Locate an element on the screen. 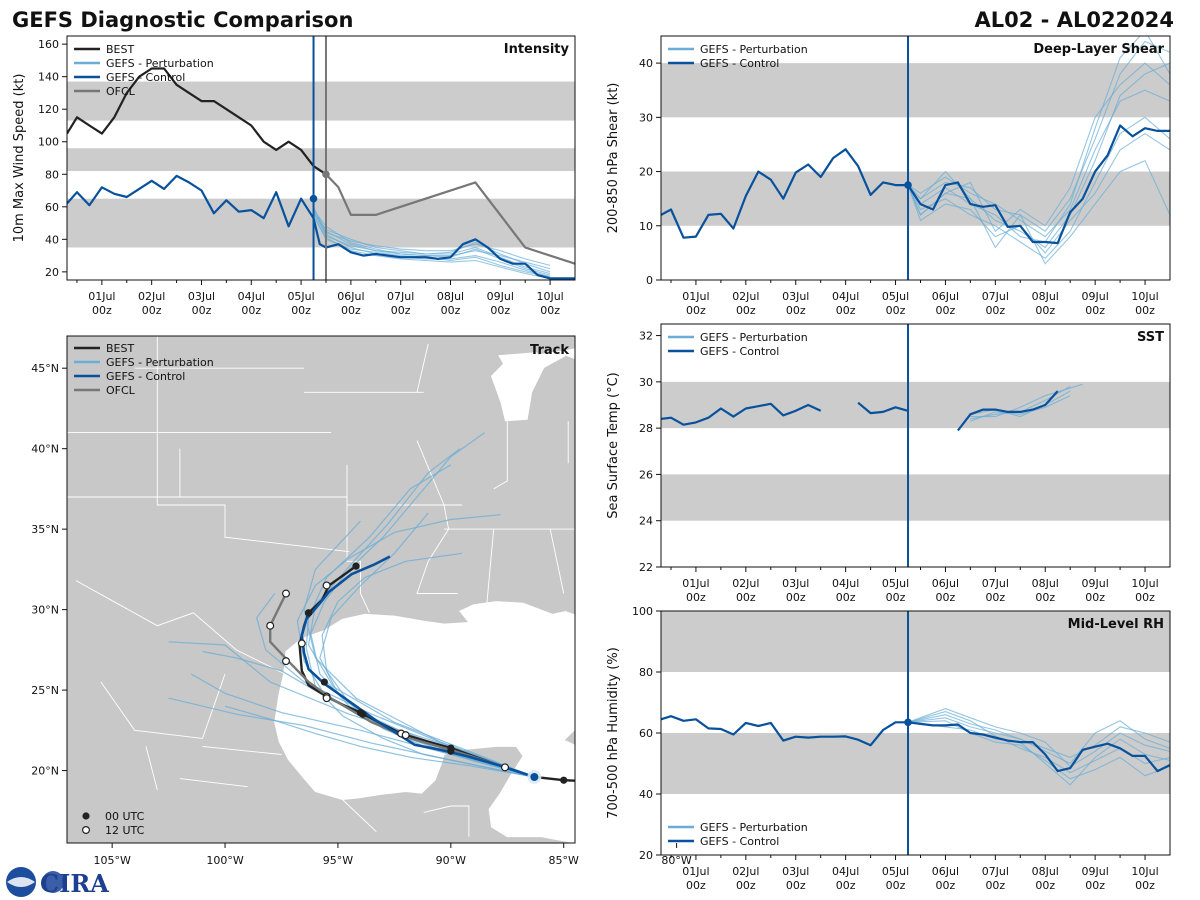 The width and height of the screenshot is (1200, 900). intensity-ytick-label-5: 120 is located at coordinates (48, 109).